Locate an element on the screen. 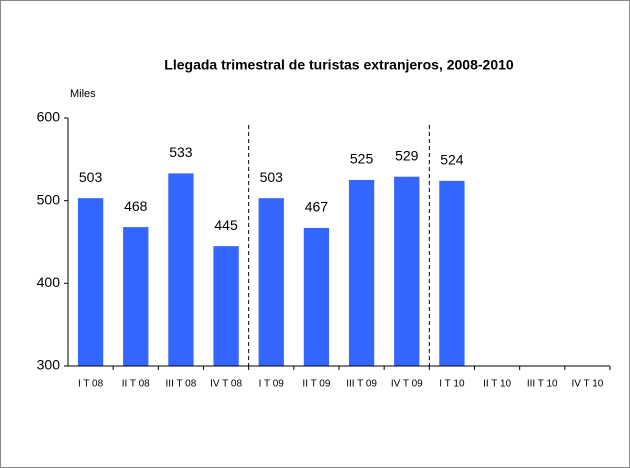  x-tick-label: III T 10 is located at coordinates (542, 384).